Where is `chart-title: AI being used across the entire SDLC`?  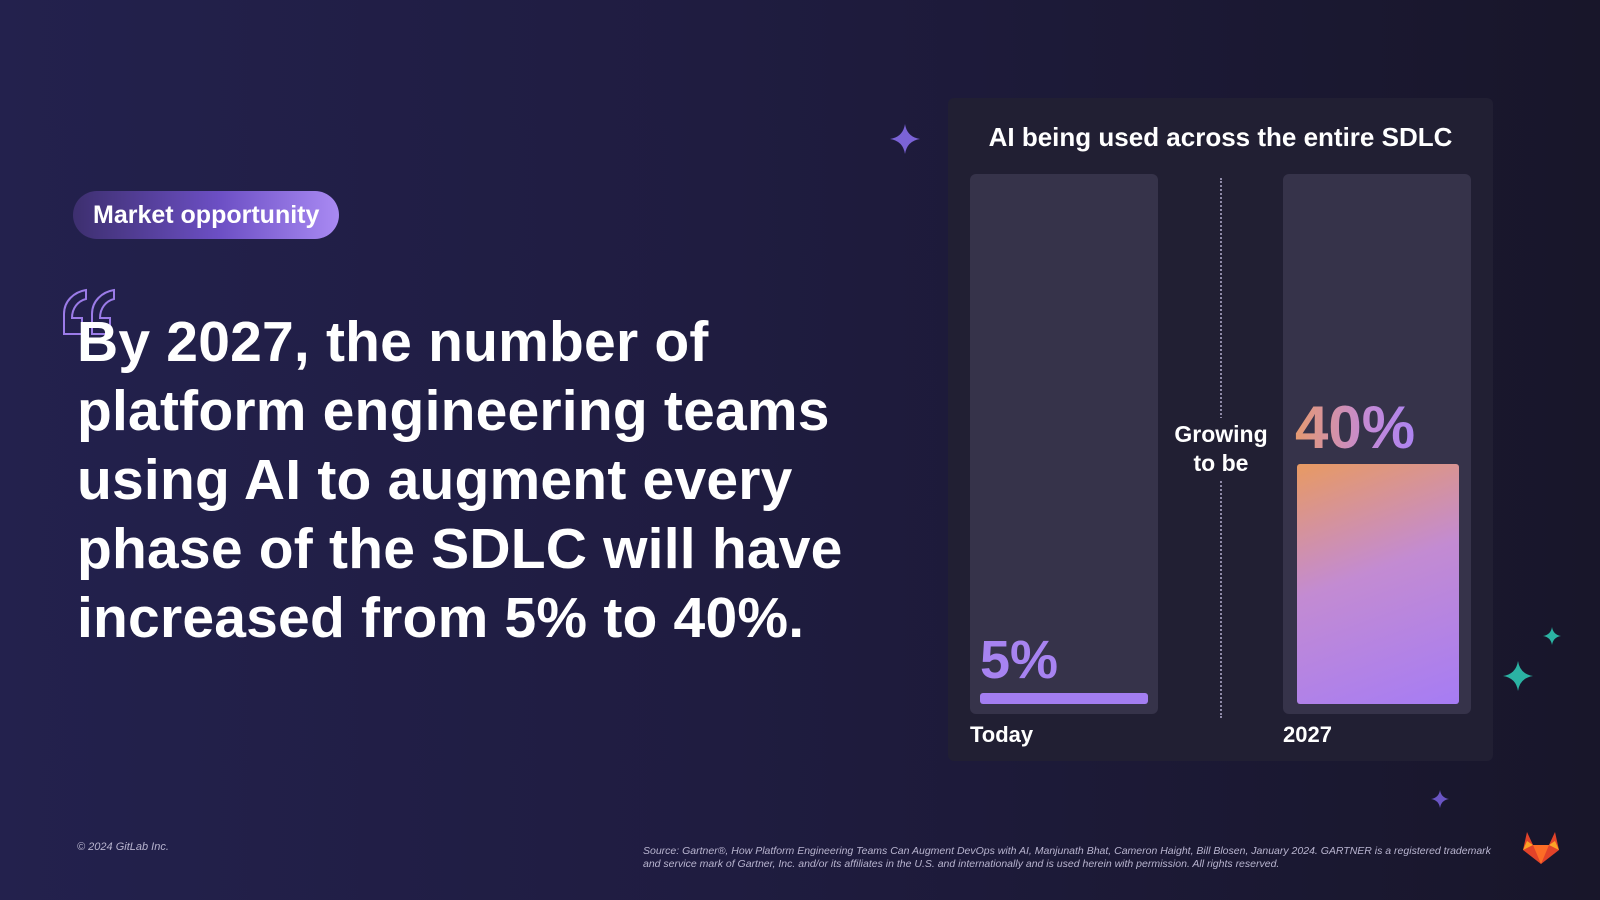
chart-title: AI being used across the entire SDLC is located at coordinates (1220, 137).